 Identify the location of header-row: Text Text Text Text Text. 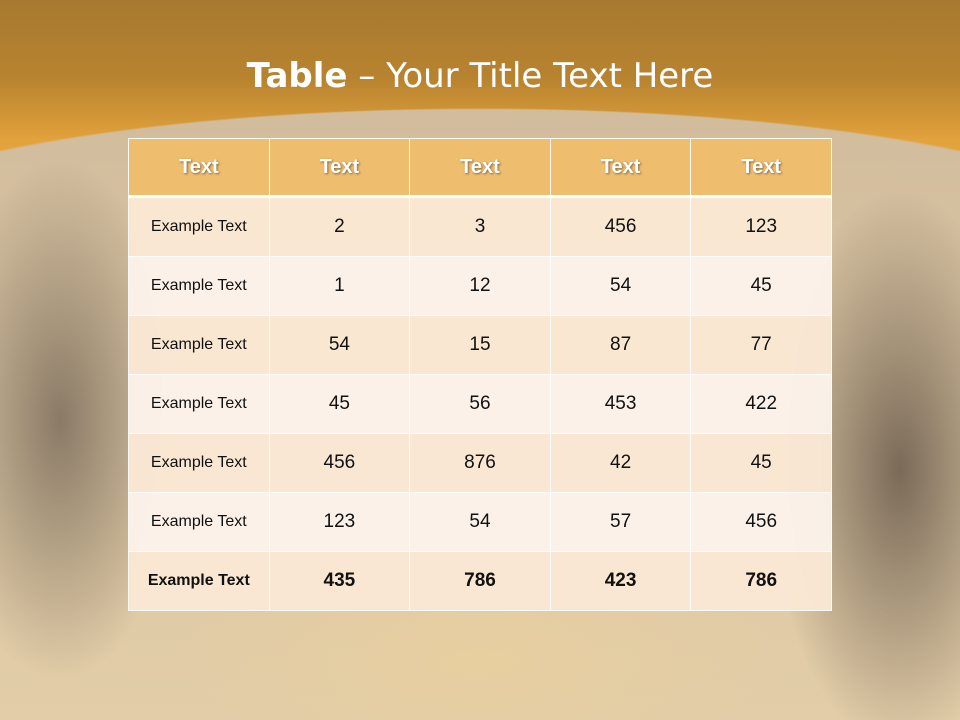
(480, 168).